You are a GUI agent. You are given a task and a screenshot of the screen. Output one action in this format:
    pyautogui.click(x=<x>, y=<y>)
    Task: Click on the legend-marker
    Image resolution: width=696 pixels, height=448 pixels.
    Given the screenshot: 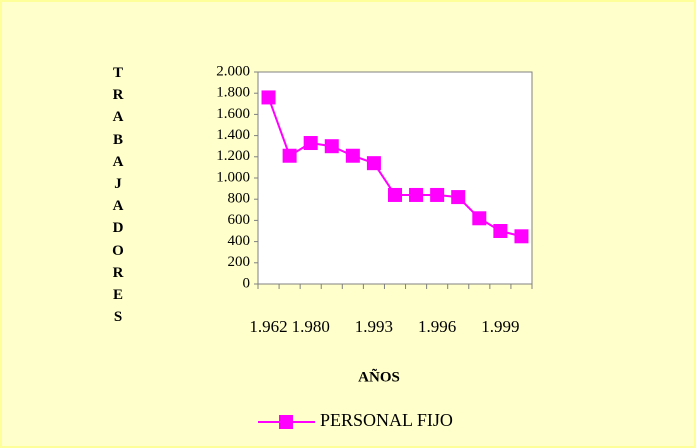 What is the action you would take?
    pyautogui.click(x=286, y=422)
    